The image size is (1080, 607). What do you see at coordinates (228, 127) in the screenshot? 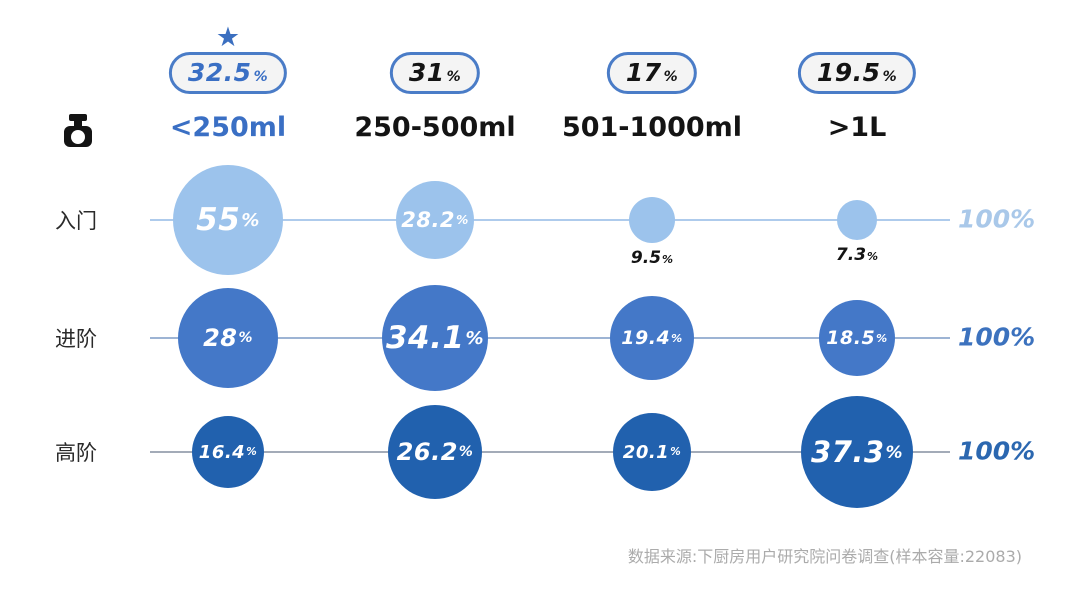
I see `column-header: <250ml` at bounding box center [228, 127].